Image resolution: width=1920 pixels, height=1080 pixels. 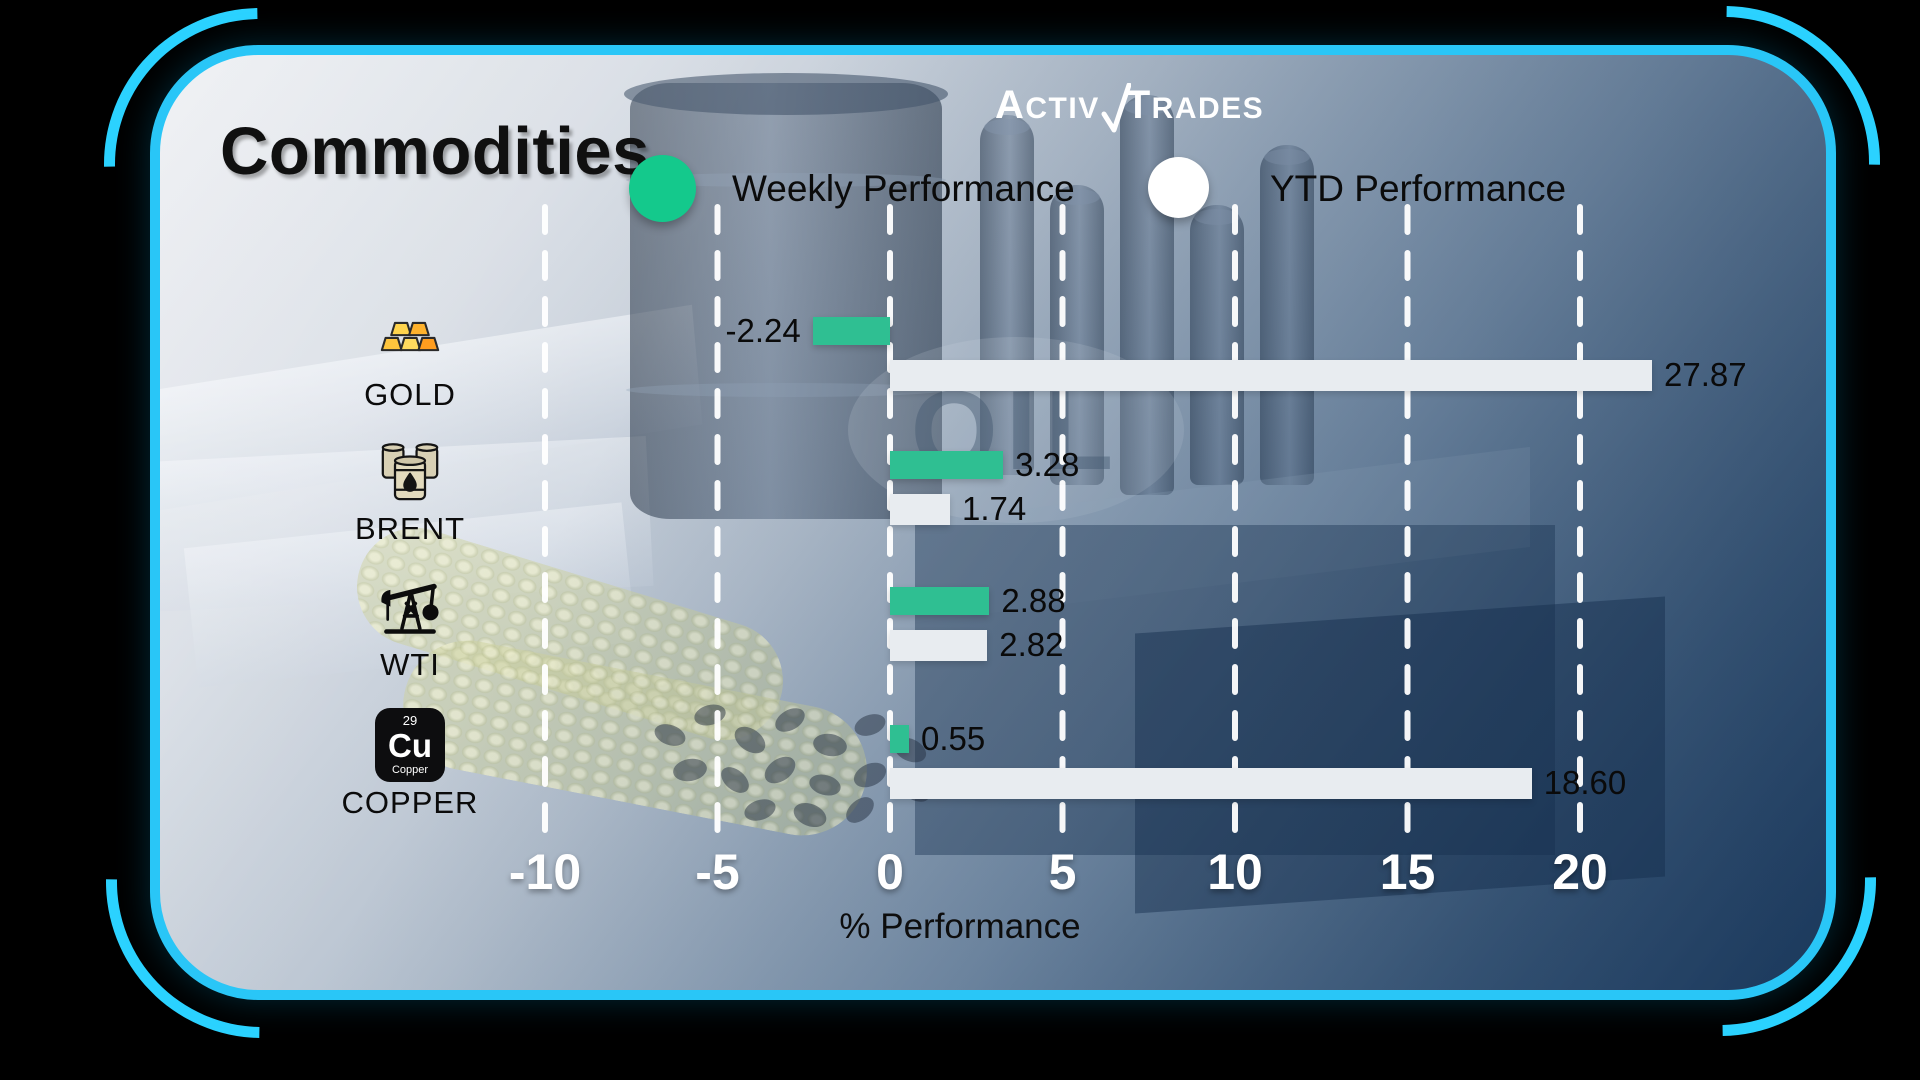 I want to click on weekly-value-label: 3.28, so click(x=1047, y=464).